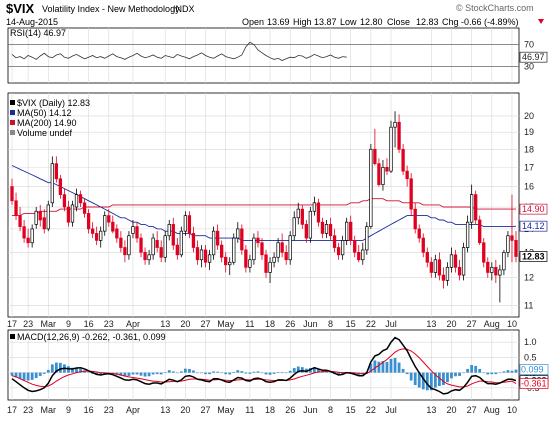 Image resolution: width=550 pixels, height=422 pixels. I want to click on x-axis-label: Apr, so click(133, 410).